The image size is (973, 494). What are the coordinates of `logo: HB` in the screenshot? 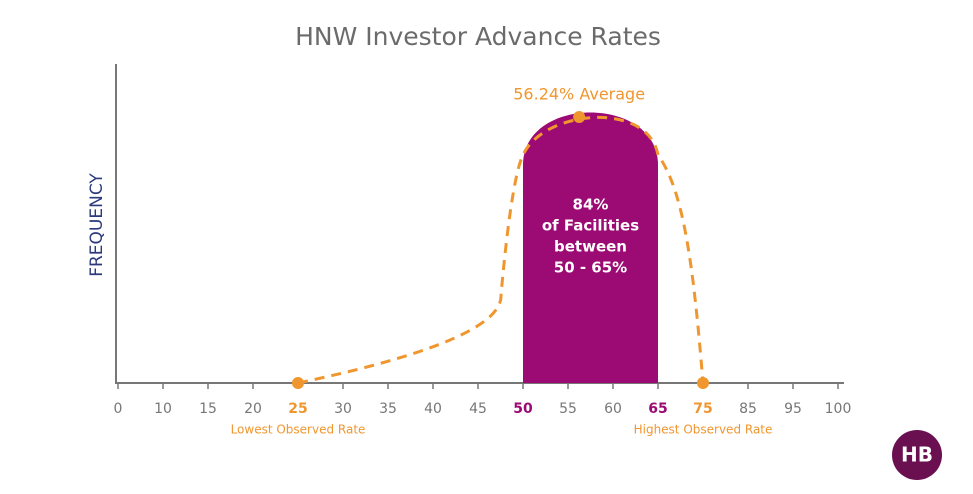 It's located at (917, 455).